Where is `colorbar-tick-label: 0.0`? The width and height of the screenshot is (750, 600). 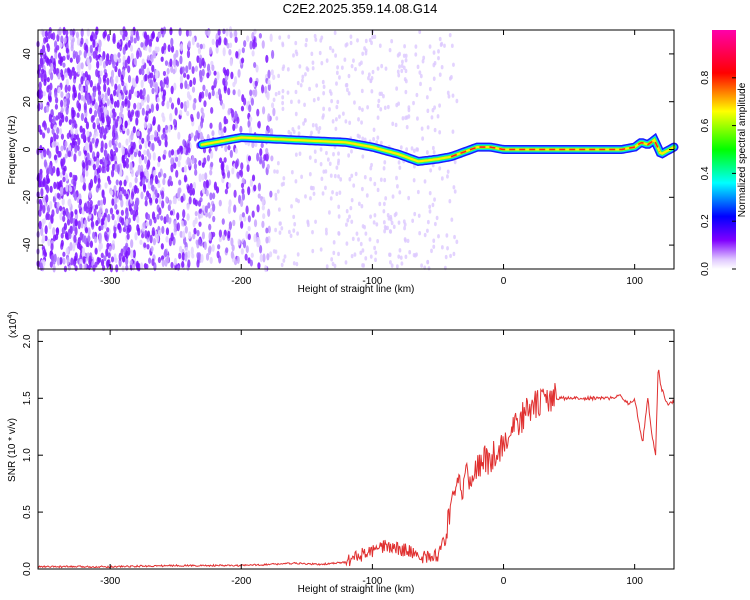
colorbar-tick-label: 0.0 is located at coordinates (705, 269).